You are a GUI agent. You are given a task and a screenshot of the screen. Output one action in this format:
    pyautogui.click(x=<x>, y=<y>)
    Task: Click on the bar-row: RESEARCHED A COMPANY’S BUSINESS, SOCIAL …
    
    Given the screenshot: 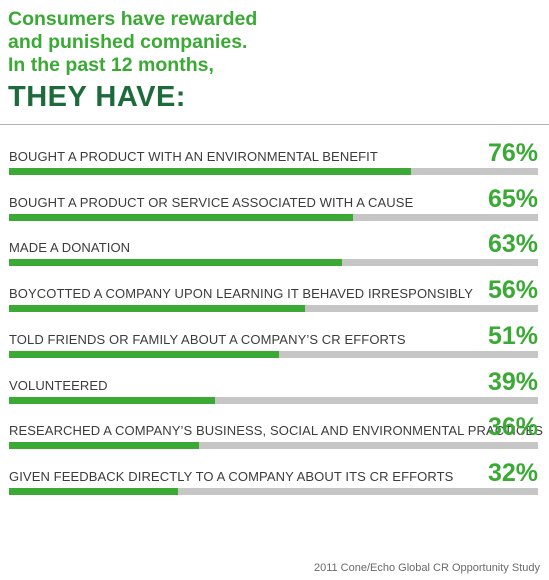 What is the action you would take?
    pyautogui.click(x=276, y=435)
    